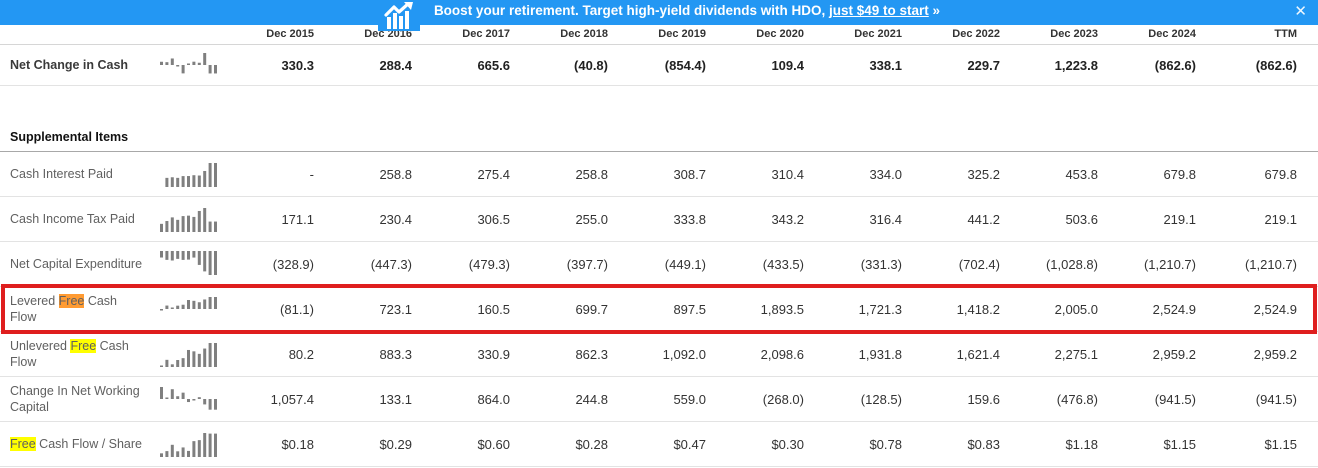 This screenshot has height=468, width=1318. I want to click on value-cell: 159.6, so click(983, 399).